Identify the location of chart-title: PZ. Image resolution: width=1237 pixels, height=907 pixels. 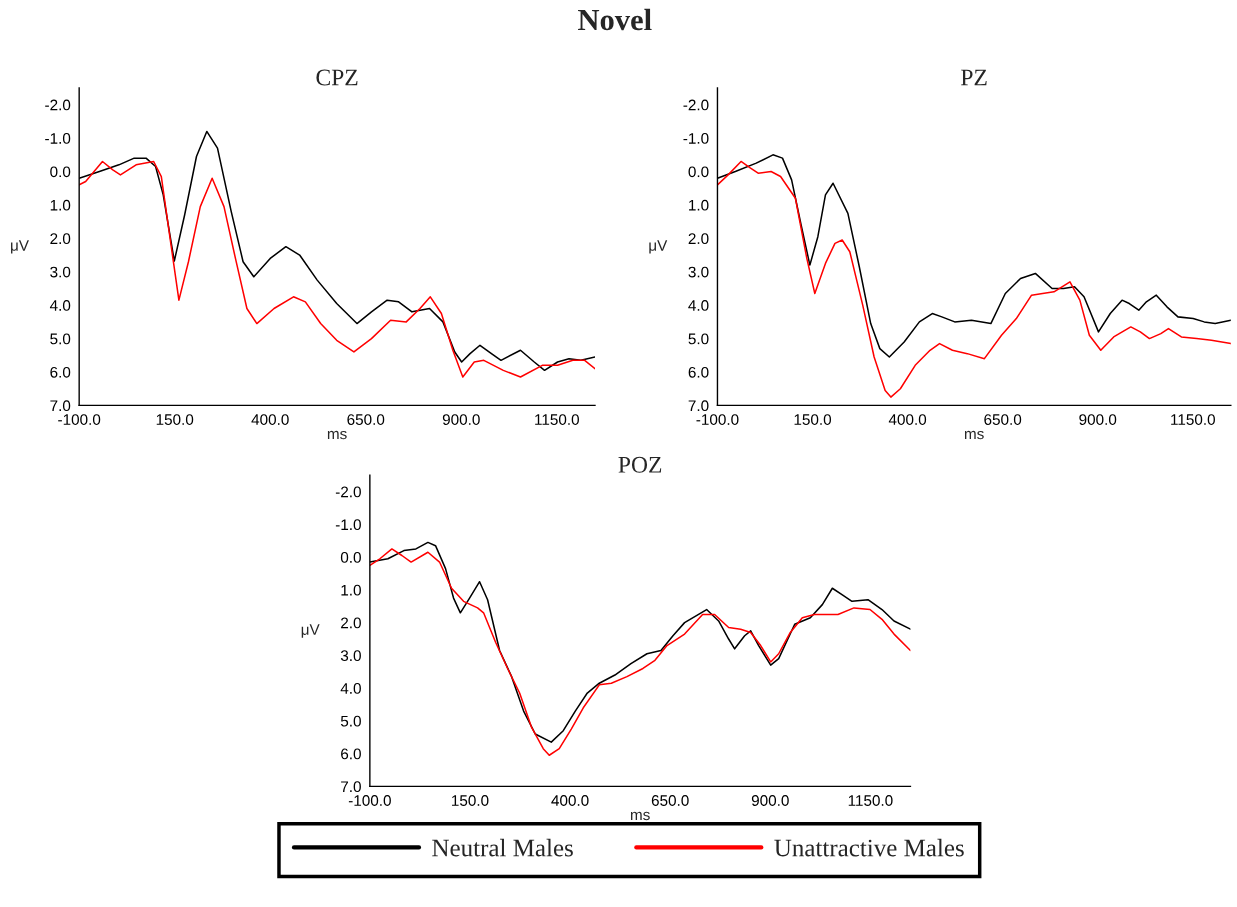
(974, 77).